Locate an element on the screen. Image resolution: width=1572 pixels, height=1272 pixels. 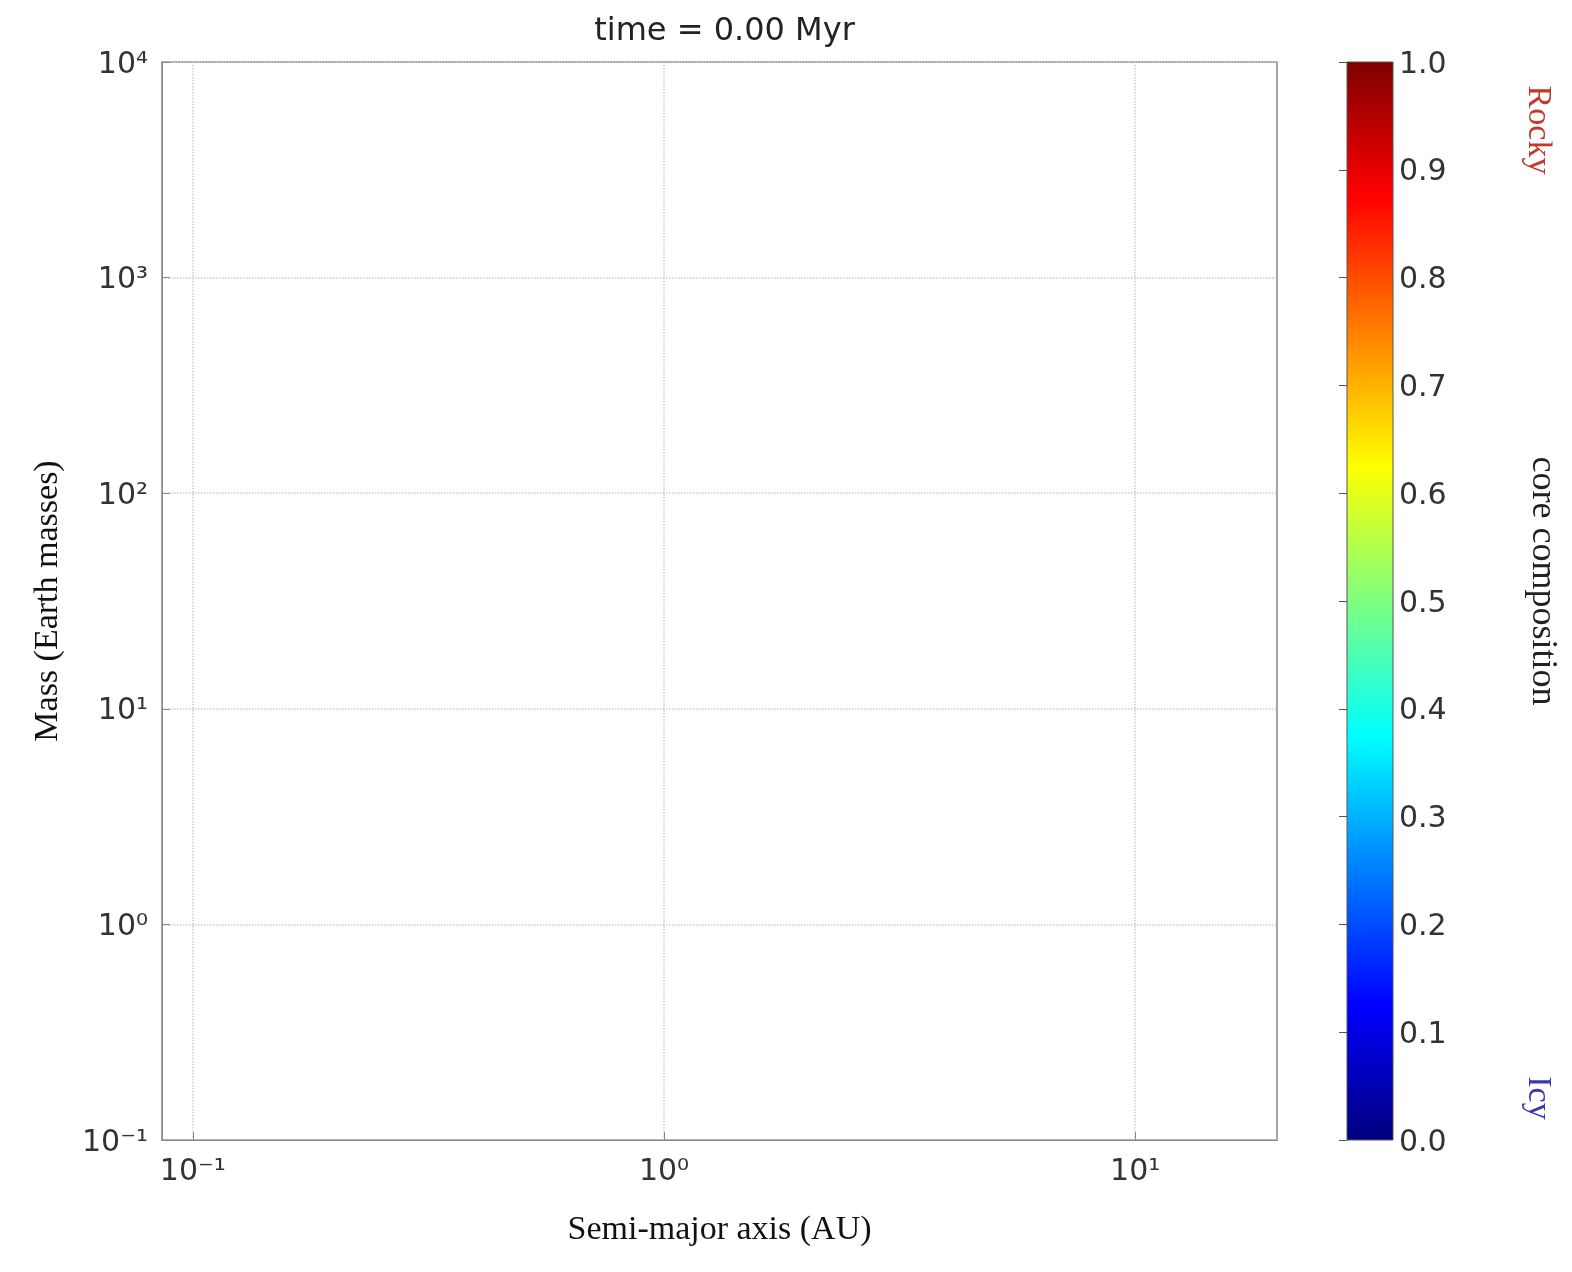
color-bar-label: 0.0 is located at coordinates (1423, 1140).